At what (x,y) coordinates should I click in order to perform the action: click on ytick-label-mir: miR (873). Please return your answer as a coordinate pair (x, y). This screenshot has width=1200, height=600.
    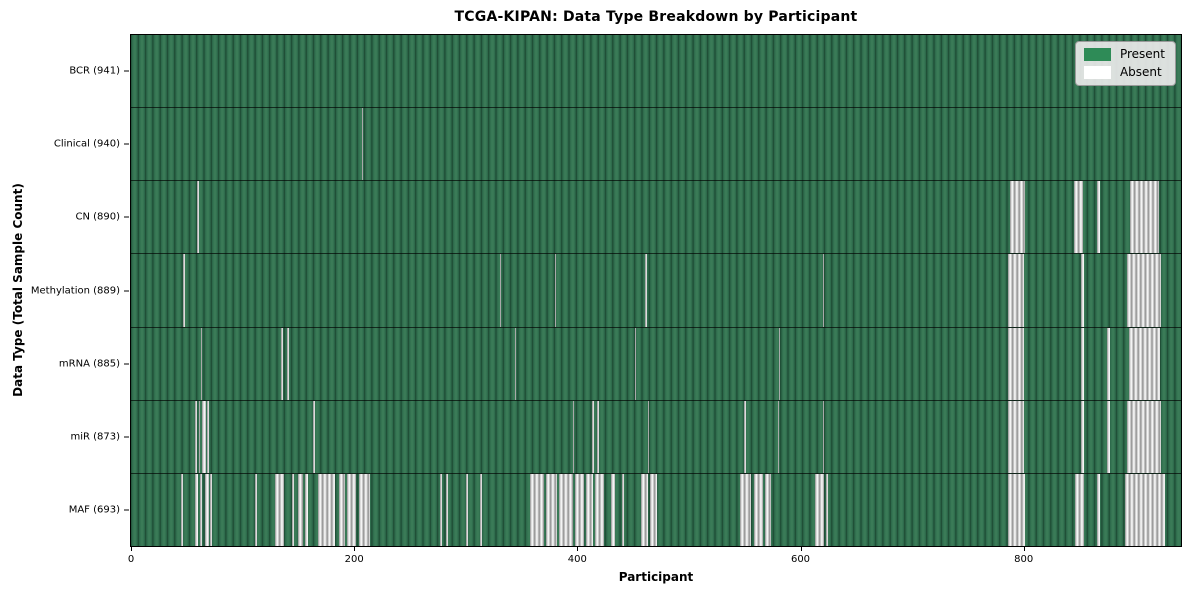
    Looking at the image, I should click on (95, 437).